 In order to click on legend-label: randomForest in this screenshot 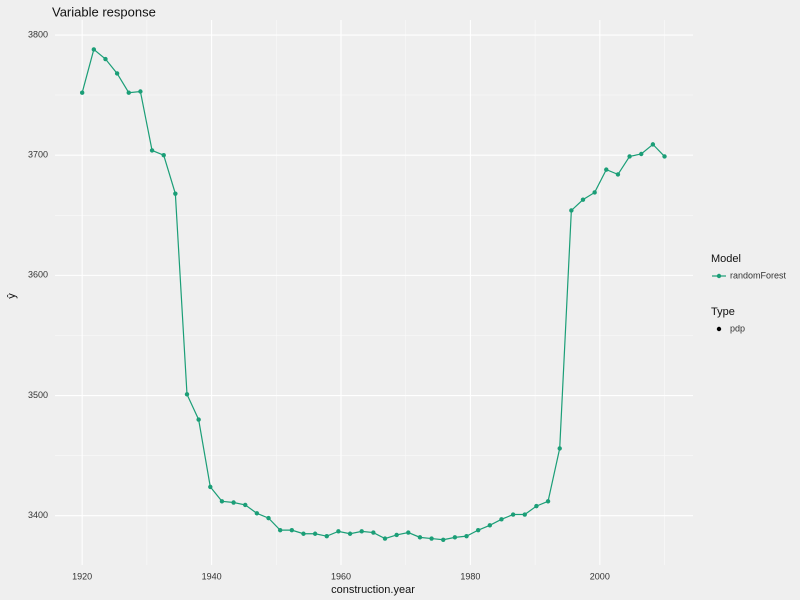, I will do `click(758, 275)`.